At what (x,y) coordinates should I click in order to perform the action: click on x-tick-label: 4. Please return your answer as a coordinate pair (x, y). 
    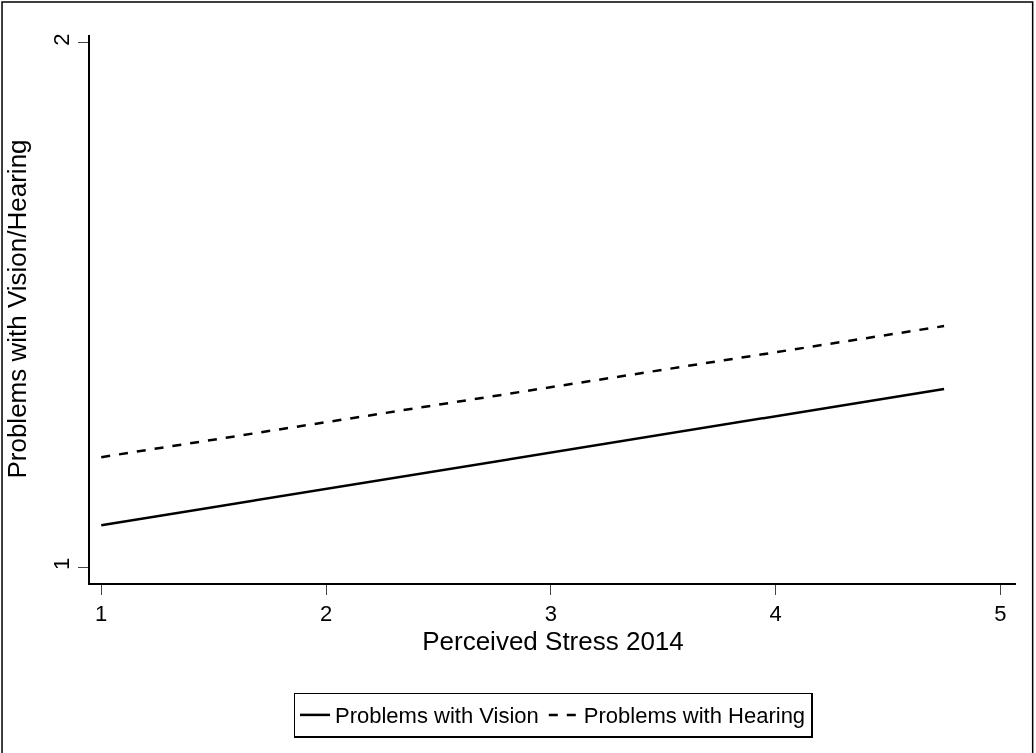
    Looking at the image, I should click on (775, 614).